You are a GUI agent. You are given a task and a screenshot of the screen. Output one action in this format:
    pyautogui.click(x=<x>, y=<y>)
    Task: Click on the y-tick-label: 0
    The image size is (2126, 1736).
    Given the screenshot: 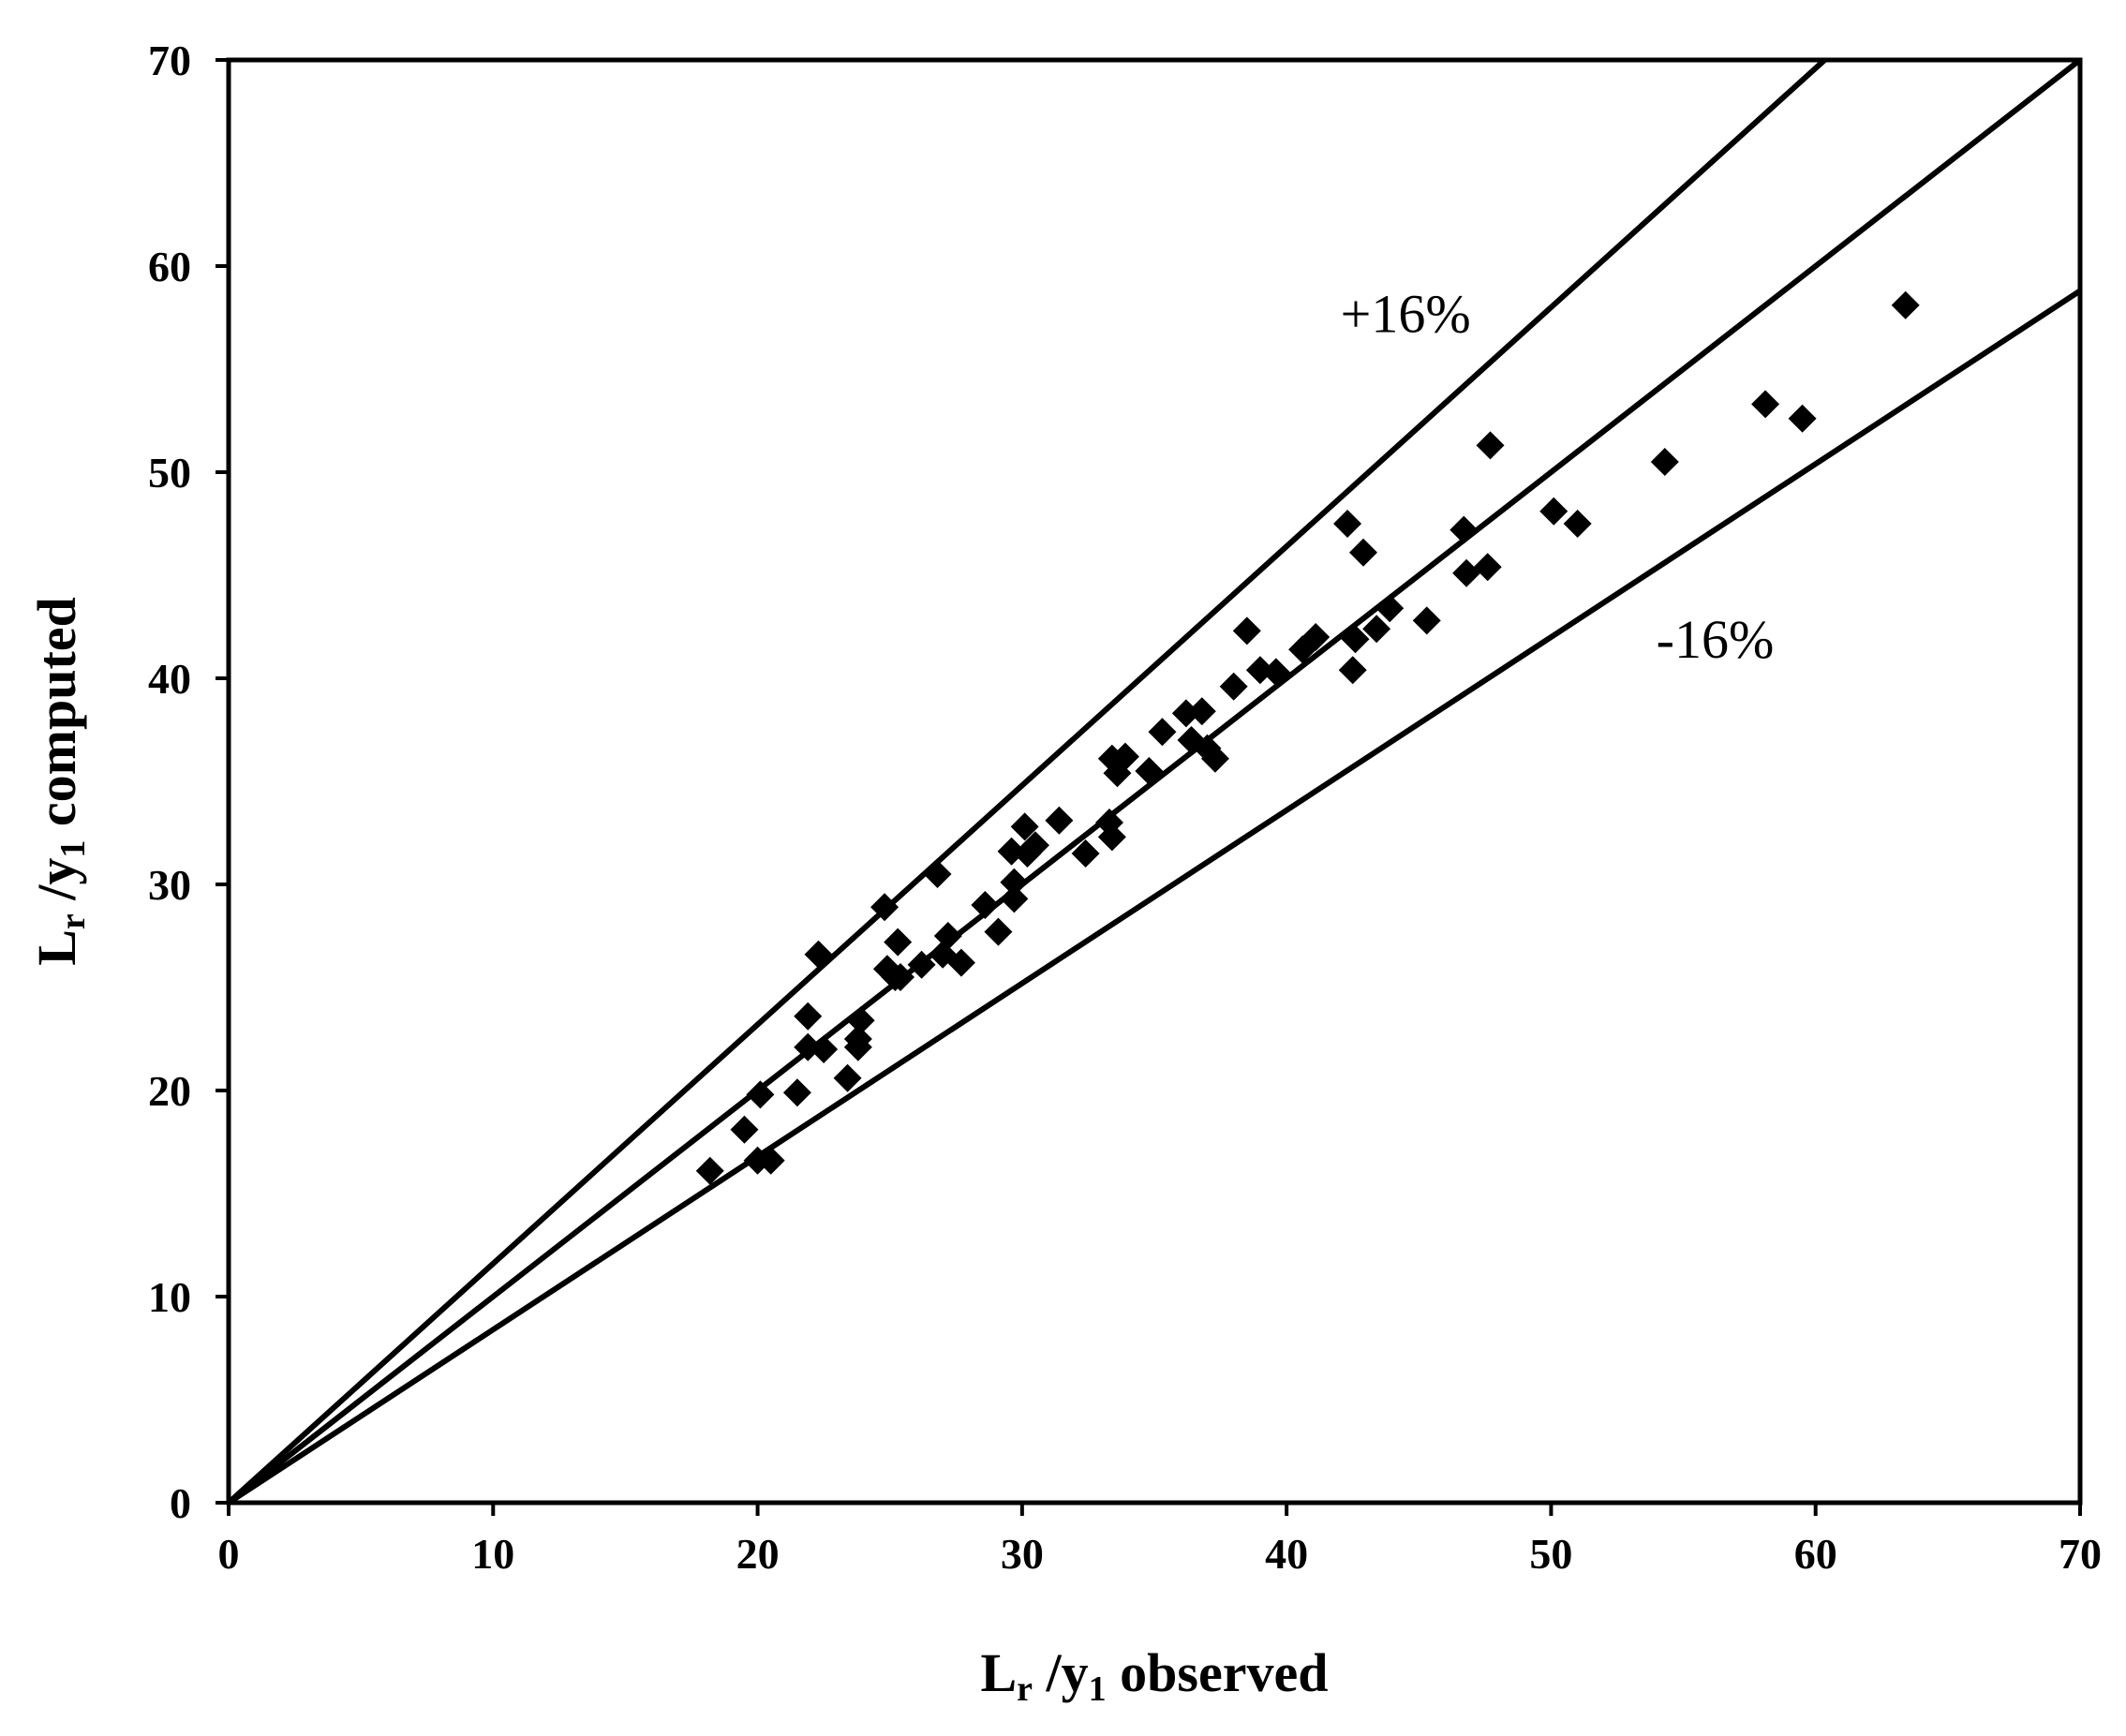 What is the action you would take?
    pyautogui.click(x=180, y=1503)
    